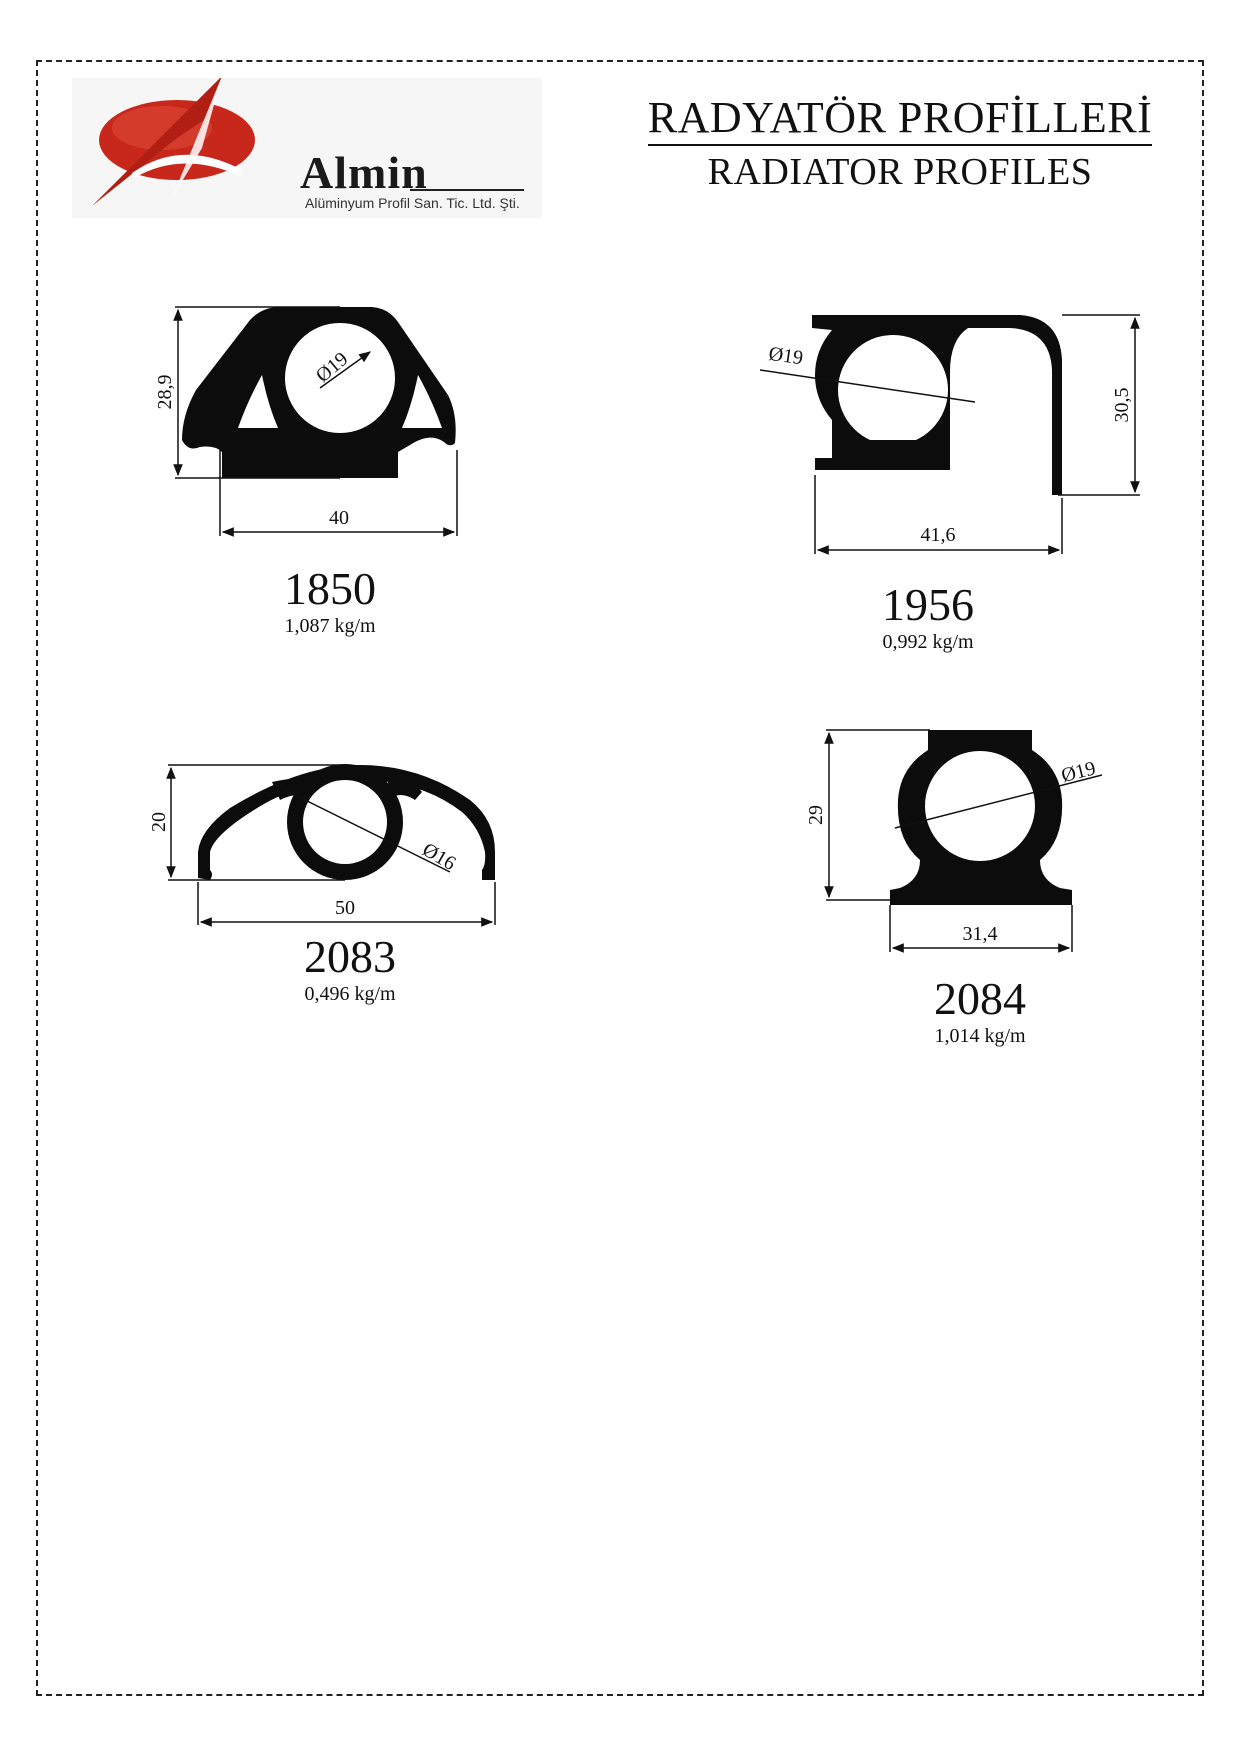 The image size is (1240, 1754). I want to click on profile-1956-width-label: 41,6, so click(938, 535).